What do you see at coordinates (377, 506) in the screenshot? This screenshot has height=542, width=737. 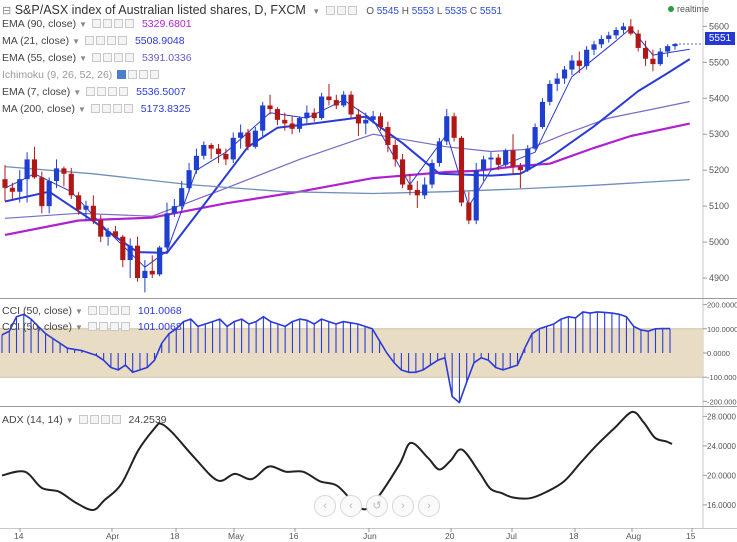 I see `reset-chart-button: ↺` at bounding box center [377, 506].